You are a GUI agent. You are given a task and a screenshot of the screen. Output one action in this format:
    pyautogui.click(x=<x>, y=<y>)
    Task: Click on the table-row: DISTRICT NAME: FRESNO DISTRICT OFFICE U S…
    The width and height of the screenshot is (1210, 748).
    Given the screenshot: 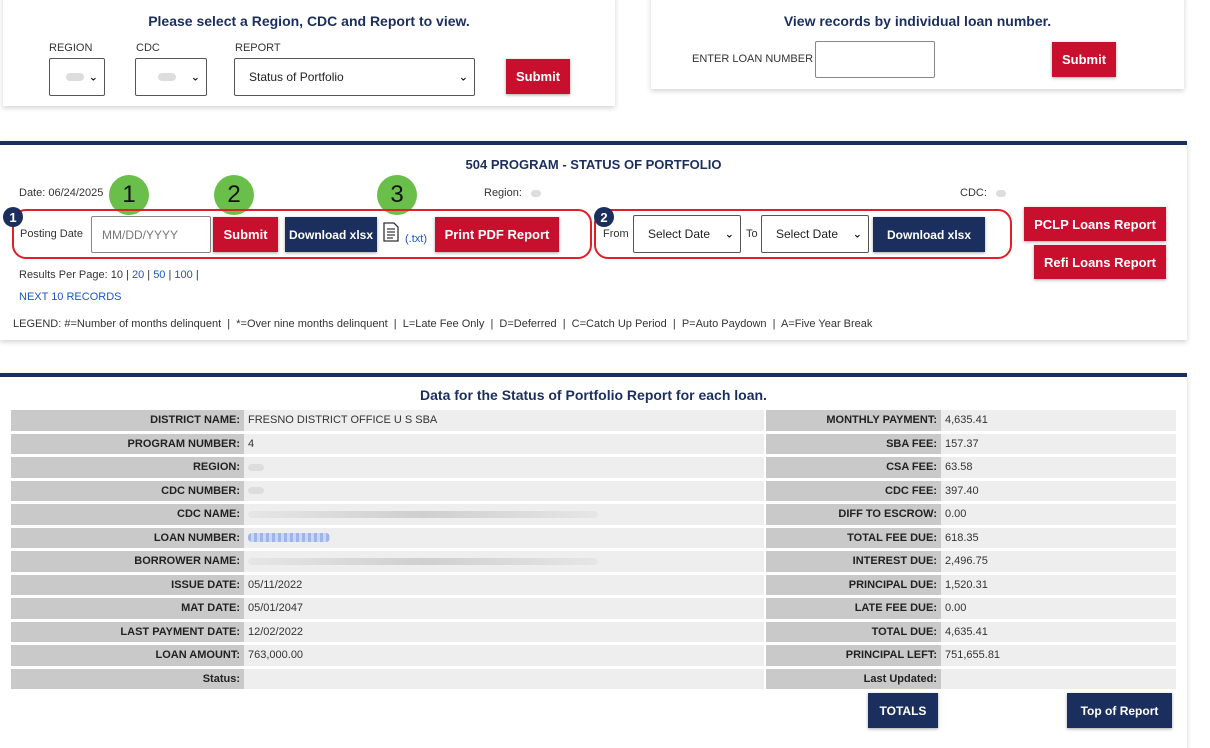 What is the action you would take?
    pyautogui.click(x=387, y=420)
    